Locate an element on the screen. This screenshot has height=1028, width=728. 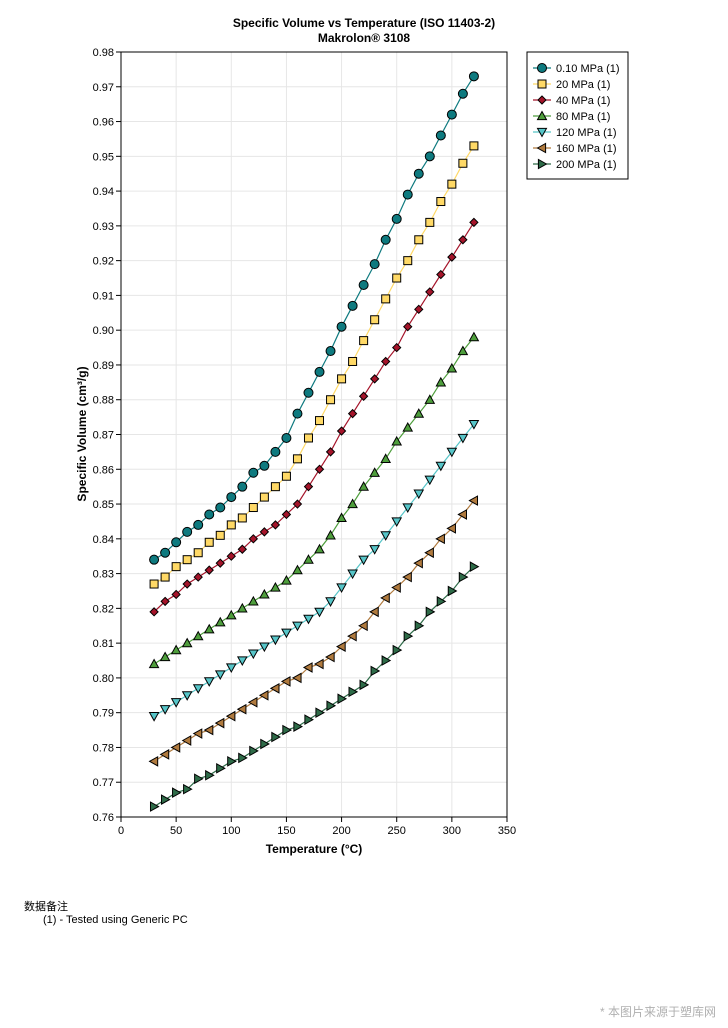
watermark: * 本图片来源于塑库网 is located at coordinates (657, 1012).